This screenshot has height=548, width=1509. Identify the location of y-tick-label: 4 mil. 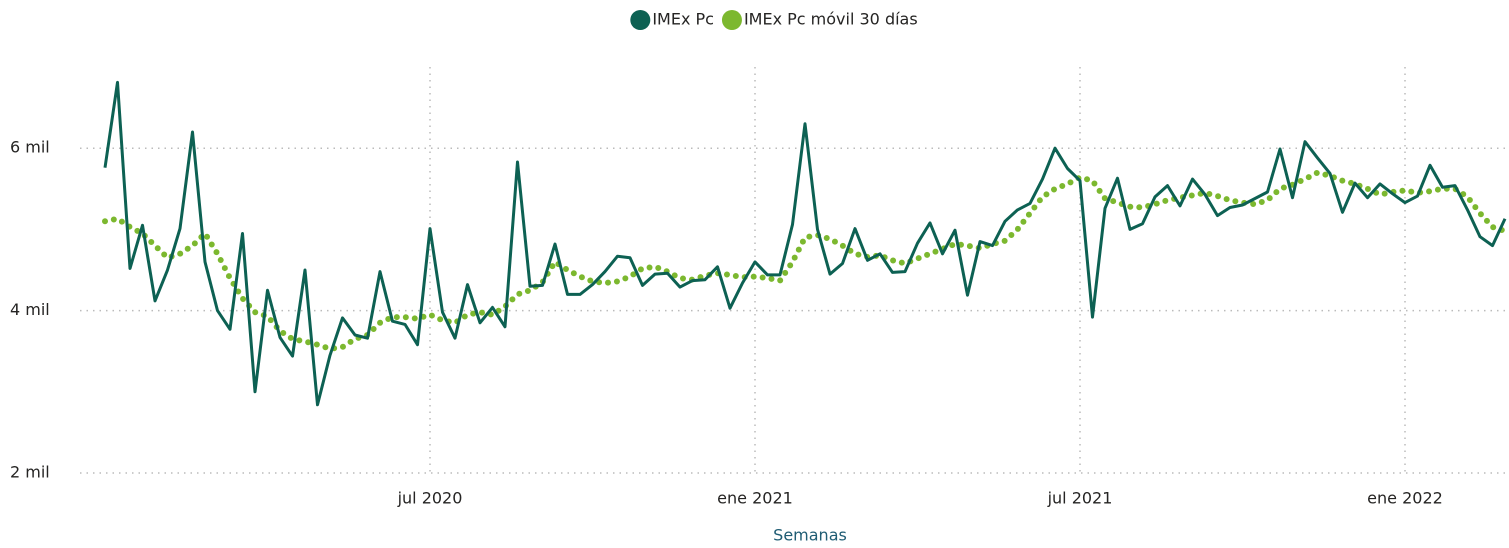
(30, 309).